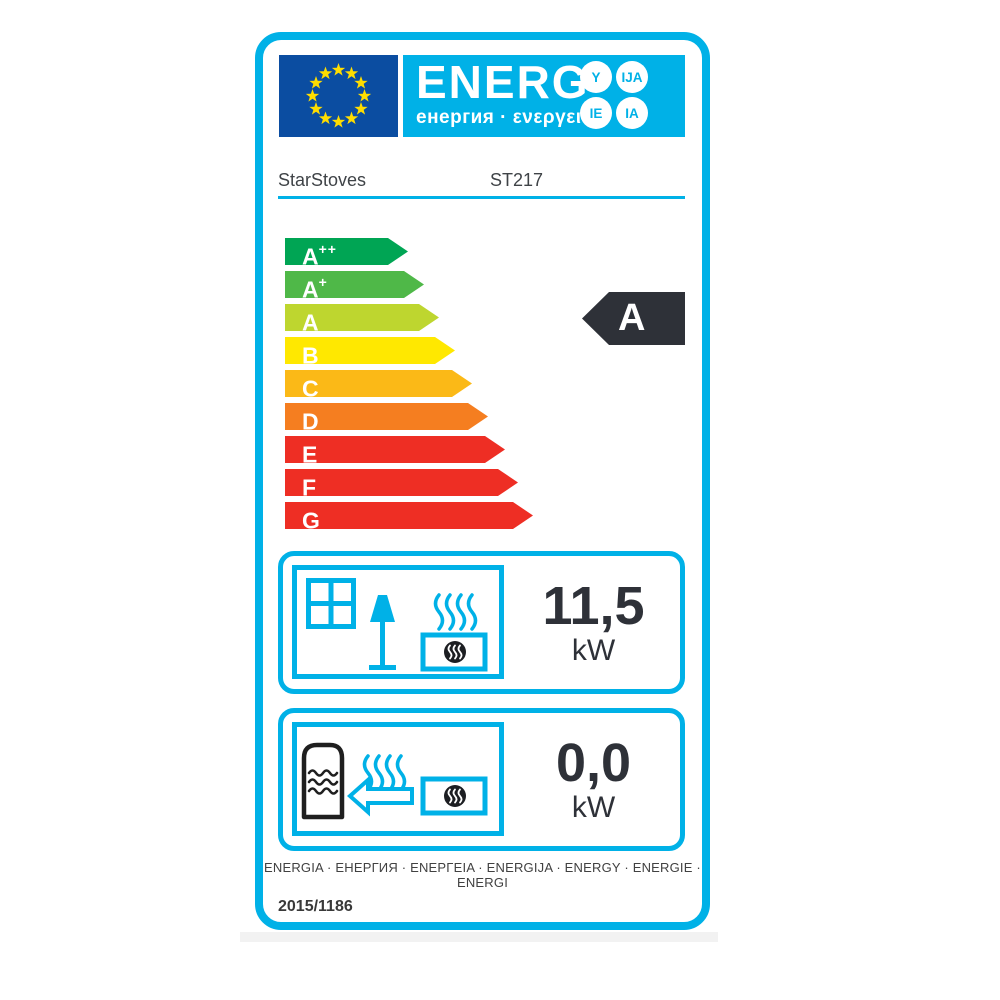 The height and width of the screenshot is (1000, 1000). What do you see at coordinates (517, 180) in the screenshot?
I see `model-number: ST217` at bounding box center [517, 180].